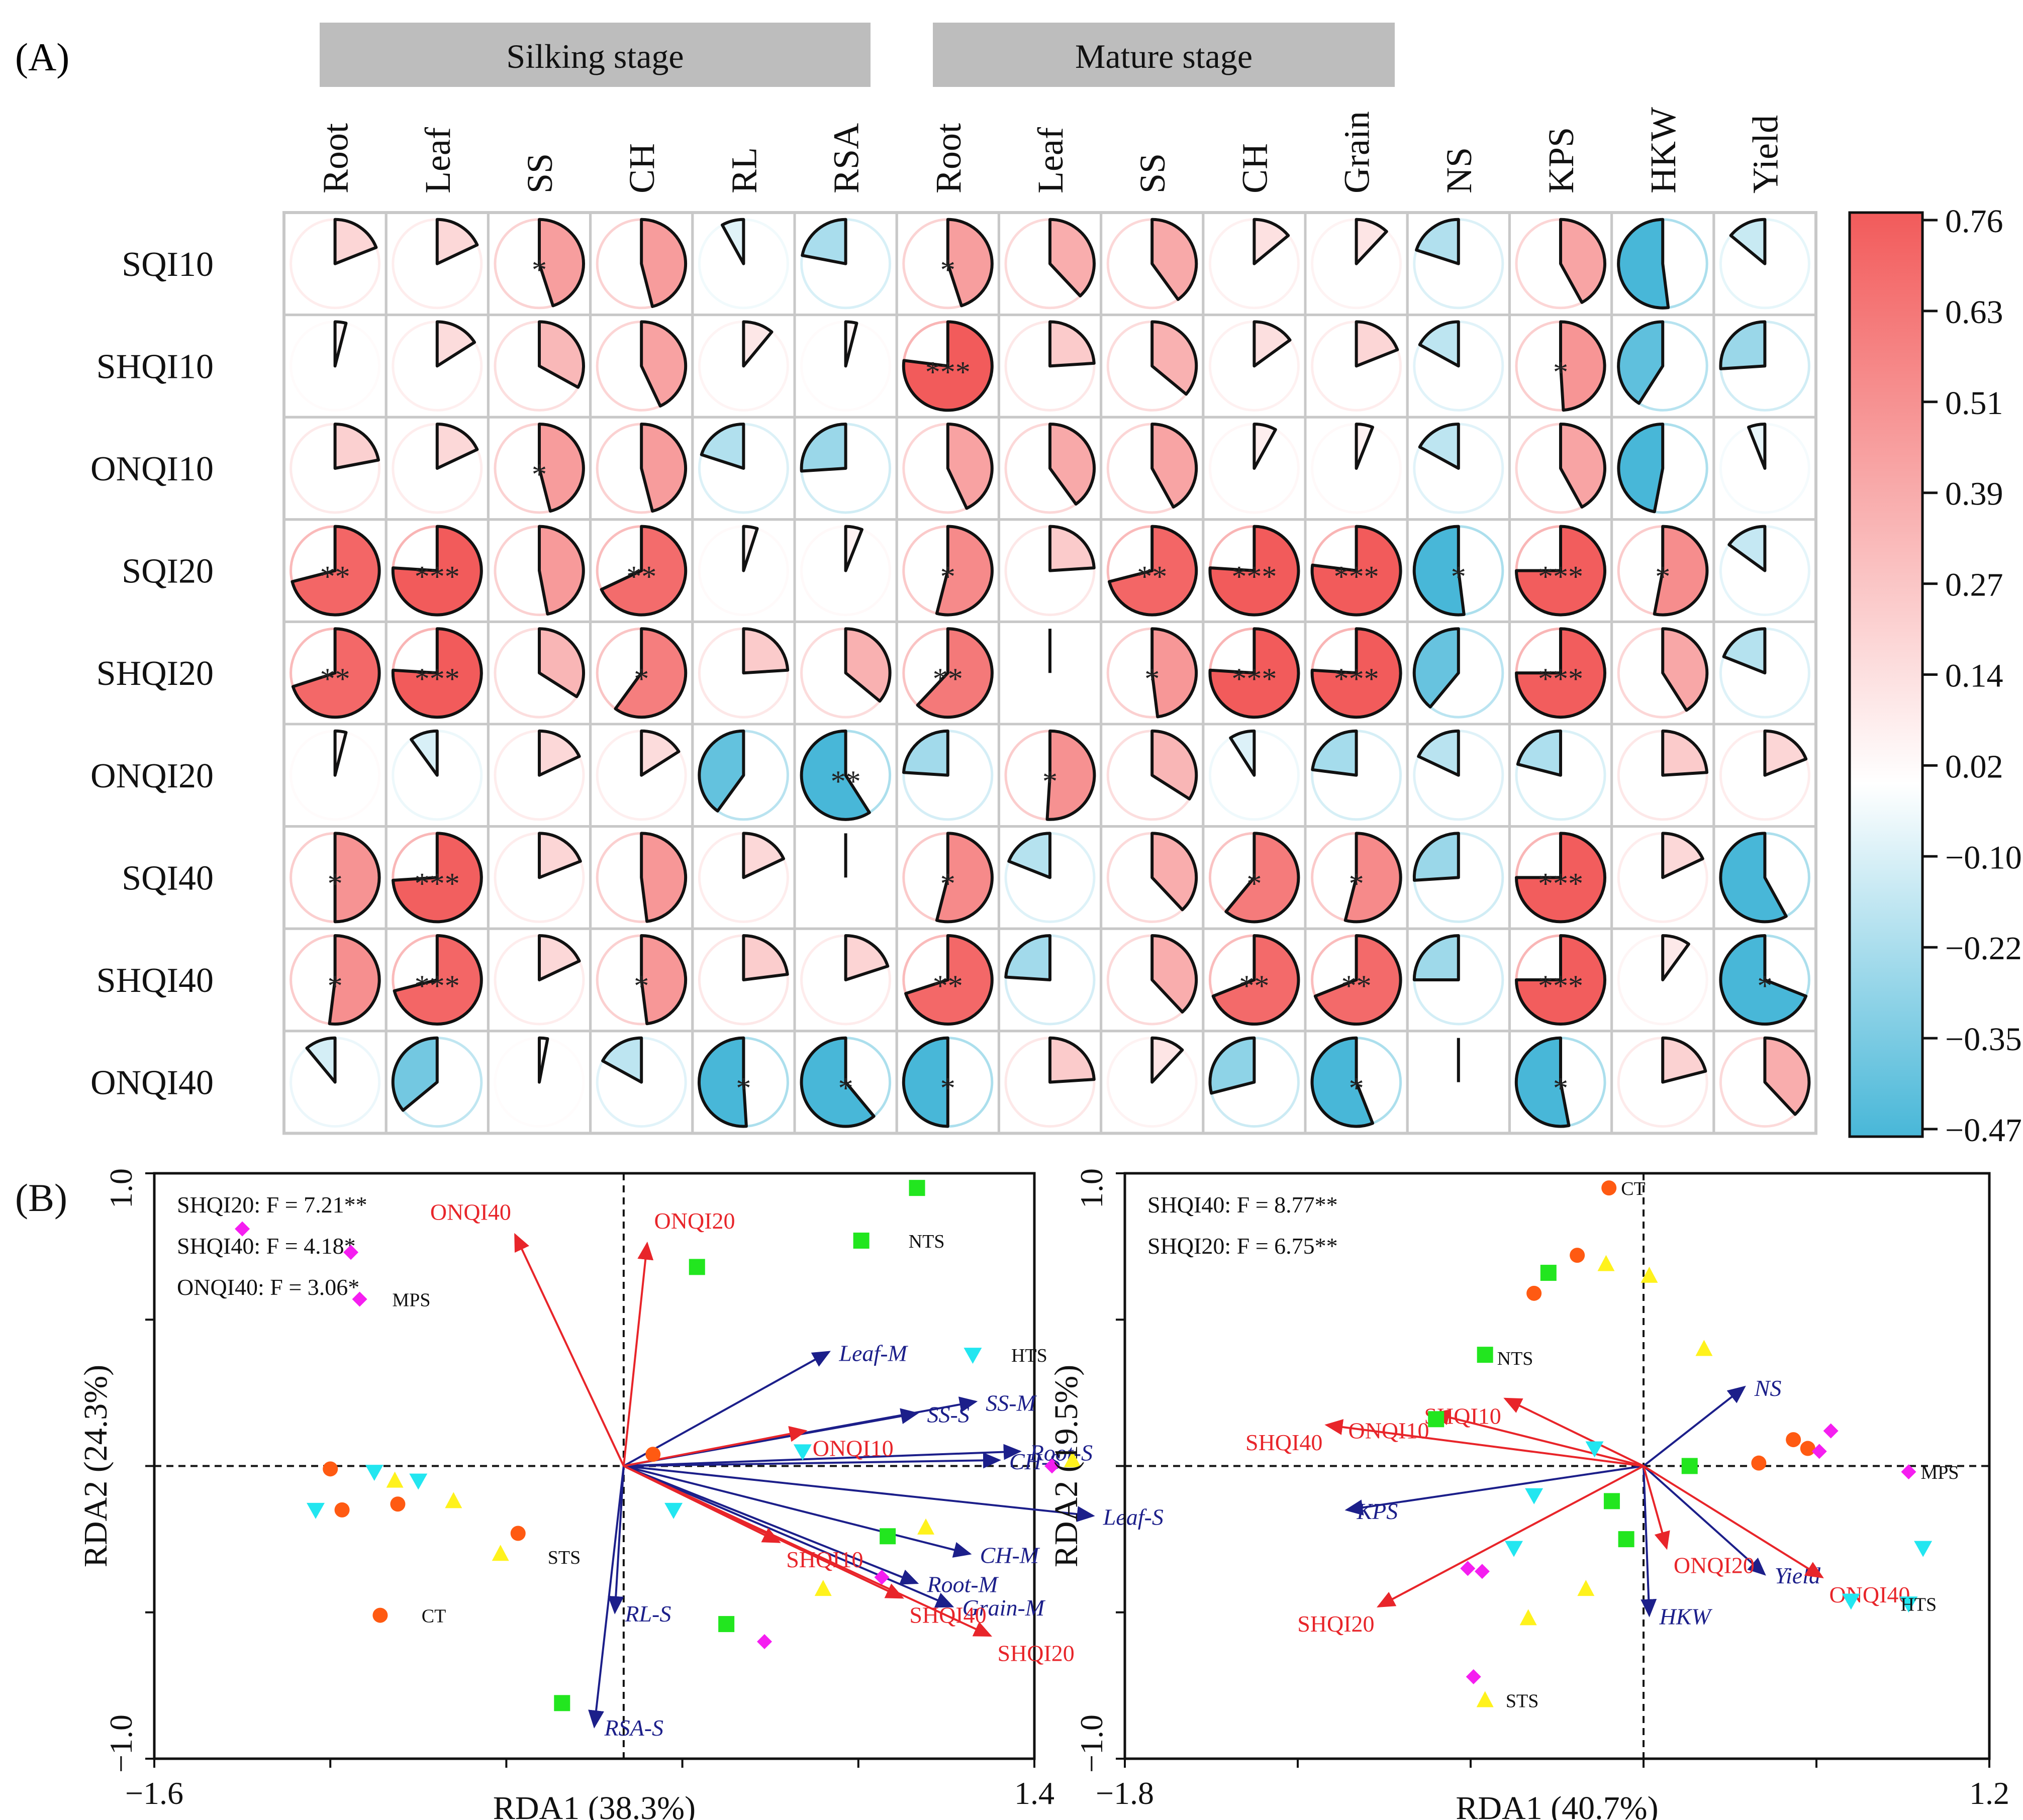 This screenshot has width=2023, height=1820. Describe the element at coordinates (948, 1415) in the screenshot. I see `response-arrow-label: SS-S` at that location.